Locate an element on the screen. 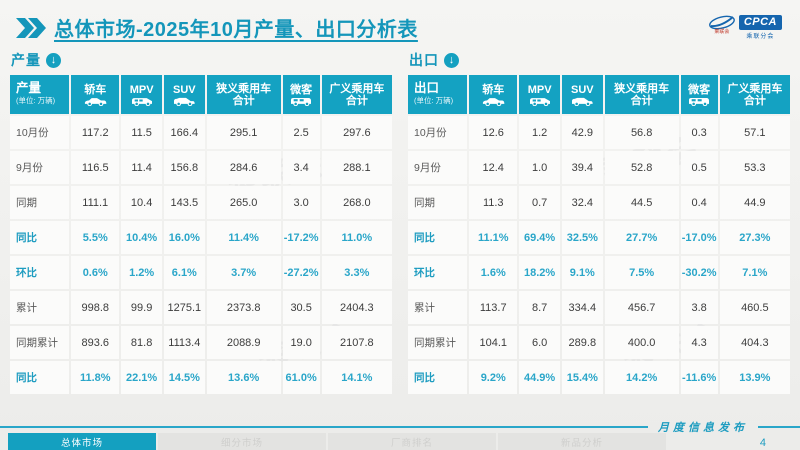 Image resolution: width=800 pixels, height=450 pixels. footer-tab-0: 总体市场 is located at coordinates (82, 441).